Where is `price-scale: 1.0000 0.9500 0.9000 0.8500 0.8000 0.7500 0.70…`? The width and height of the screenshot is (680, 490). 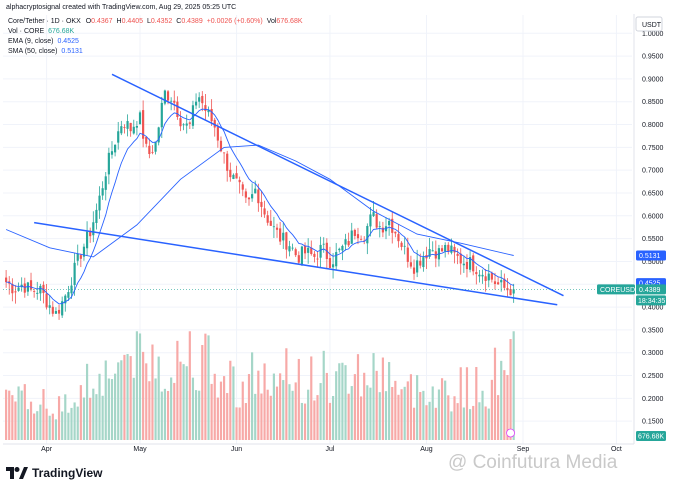
price-scale: 1.0000 0.9500 0.9000 0.8500 0.8000 0.7500 0.70… is located at coordinates (648, 229).